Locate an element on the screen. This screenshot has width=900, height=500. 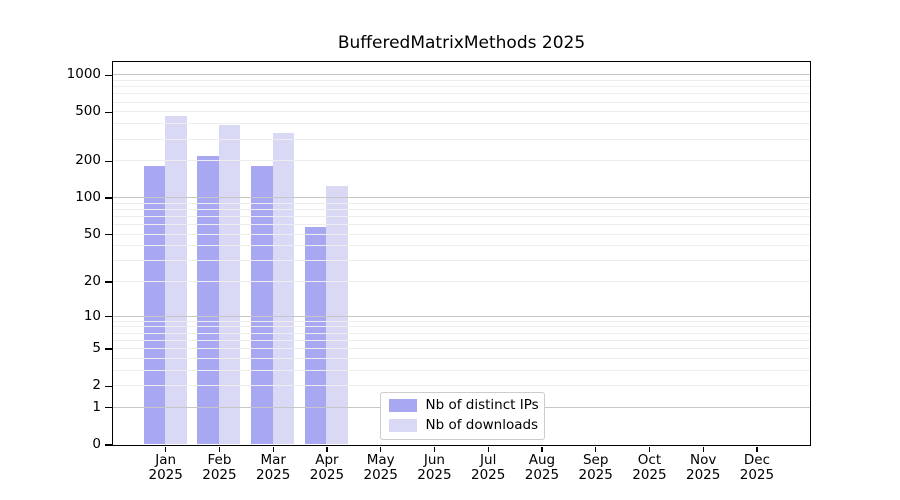
x-tick-label: Apr 2025 is located at coordinates (327, 468).